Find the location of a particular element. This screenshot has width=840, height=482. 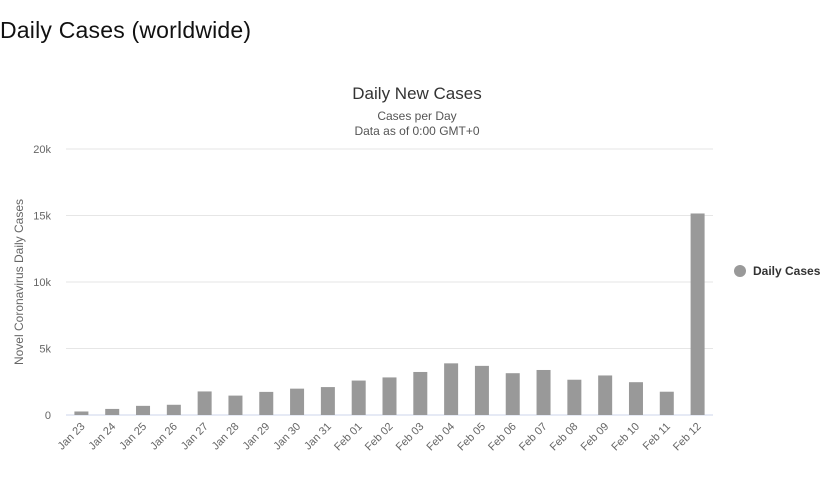

x-tick-label: Feb 04 is located at coordinates (441, 437).